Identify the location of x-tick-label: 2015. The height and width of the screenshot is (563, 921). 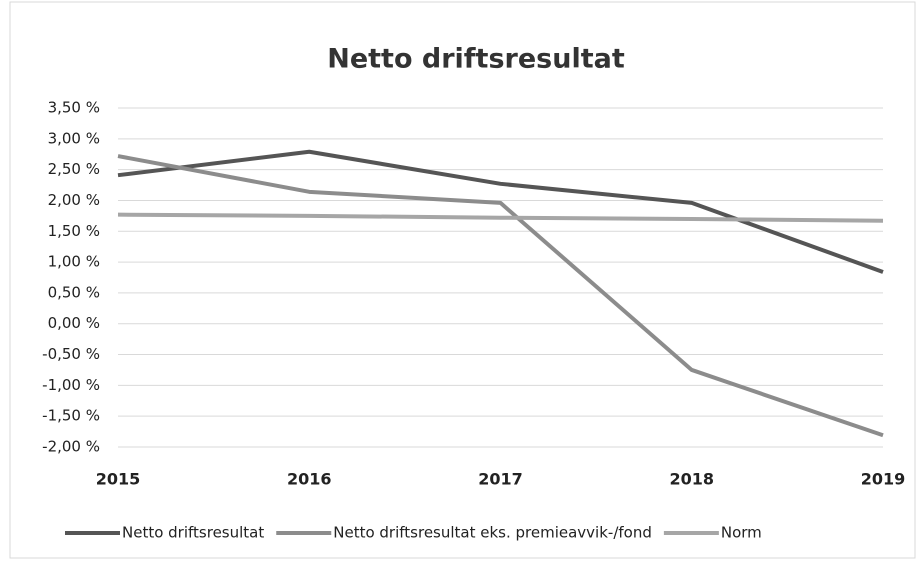
(118, 479).